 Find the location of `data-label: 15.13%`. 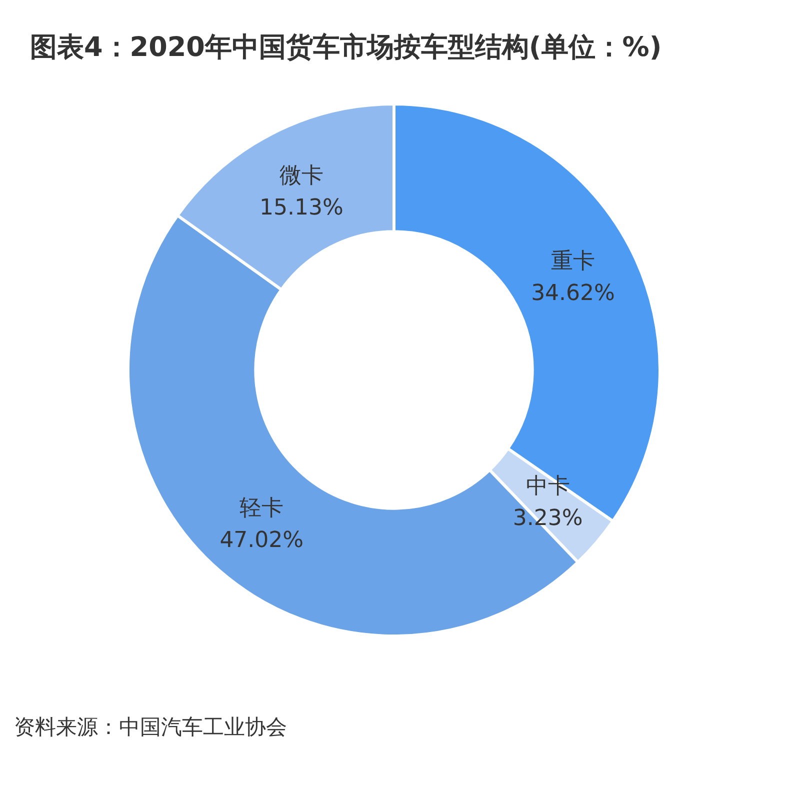

data-label: 15.13% is located at coordinates (302, 207).